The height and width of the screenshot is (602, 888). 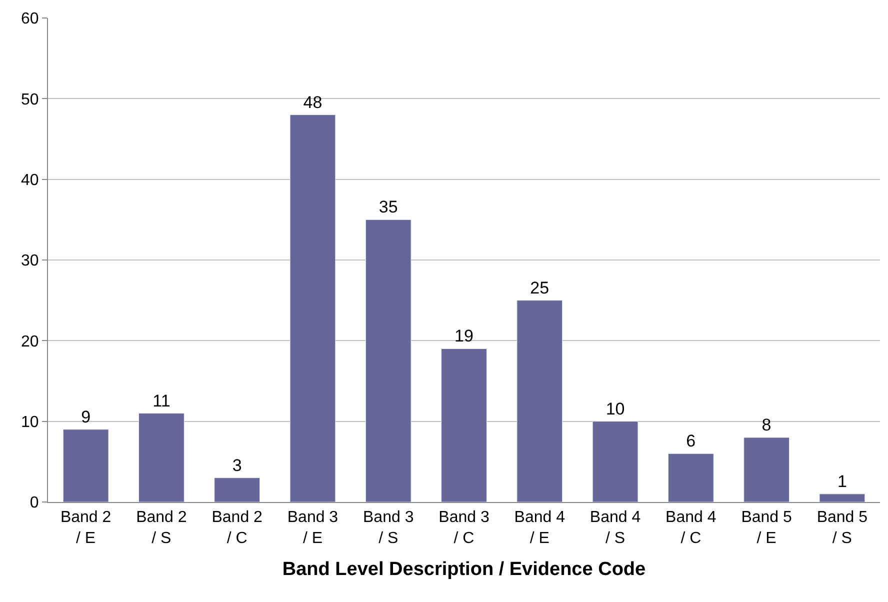 What do you see at coordinates (388, 528) in the screenshot?
I see `x-tick-label: Band 3 / S` at bounding box center [388, 528].